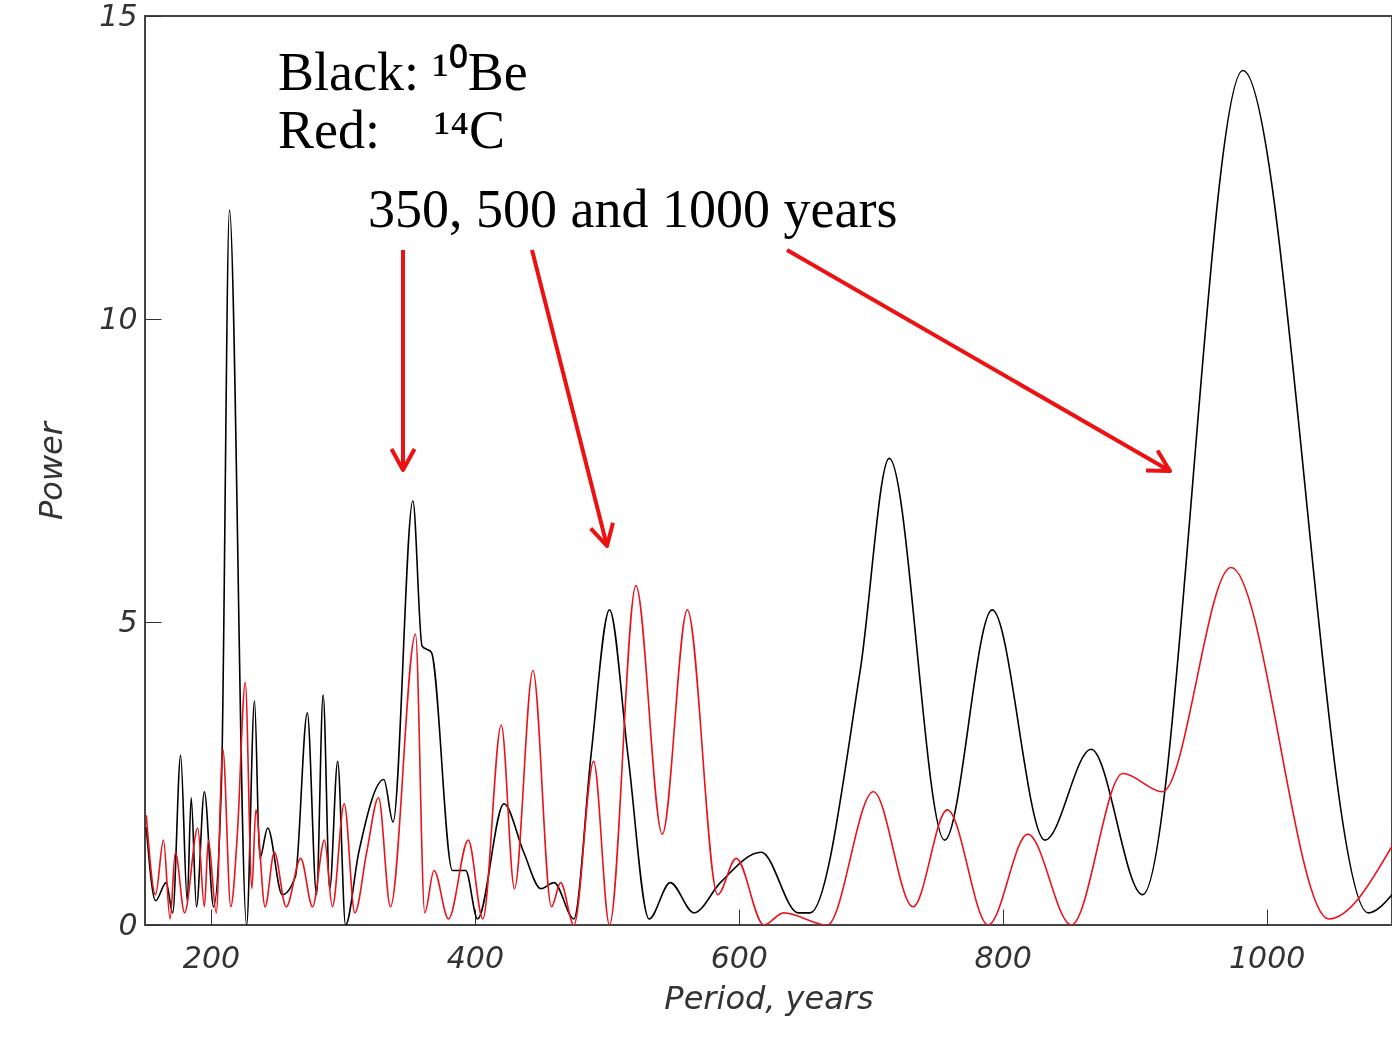 This screenshot has width=1392, height=1047. Describe the element at coordinates (118, 16) in the screenshot. I see `y-tick-label: 15` at that location.